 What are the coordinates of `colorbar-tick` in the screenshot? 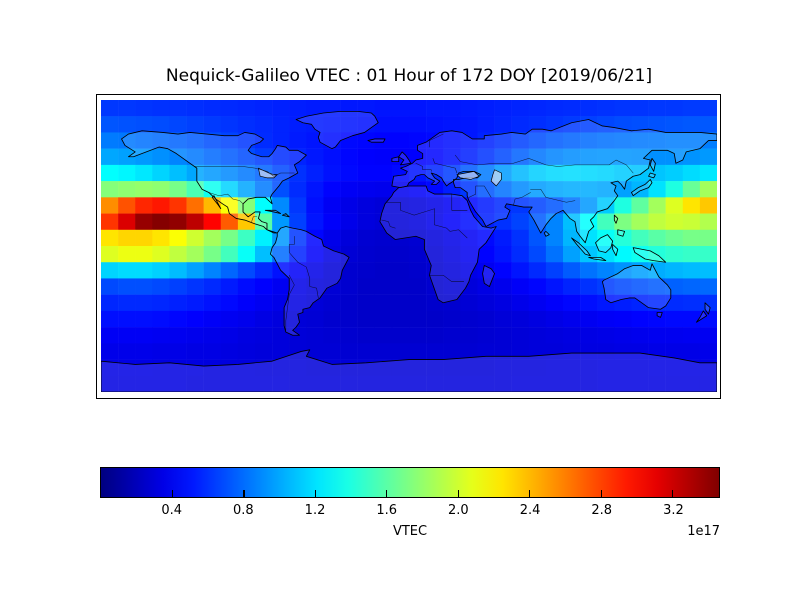 It's located at (244, 493).